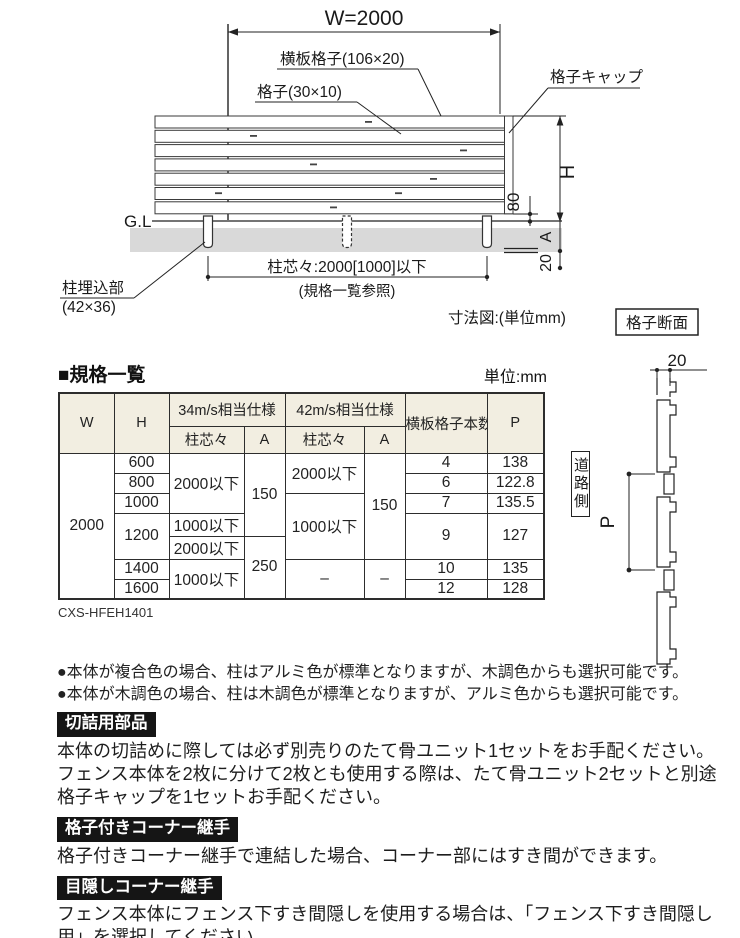 This screenshot has height=938, width=740. I want to click on drawing-unit-note: 寸法図:(単位mm), so click(507, 318).